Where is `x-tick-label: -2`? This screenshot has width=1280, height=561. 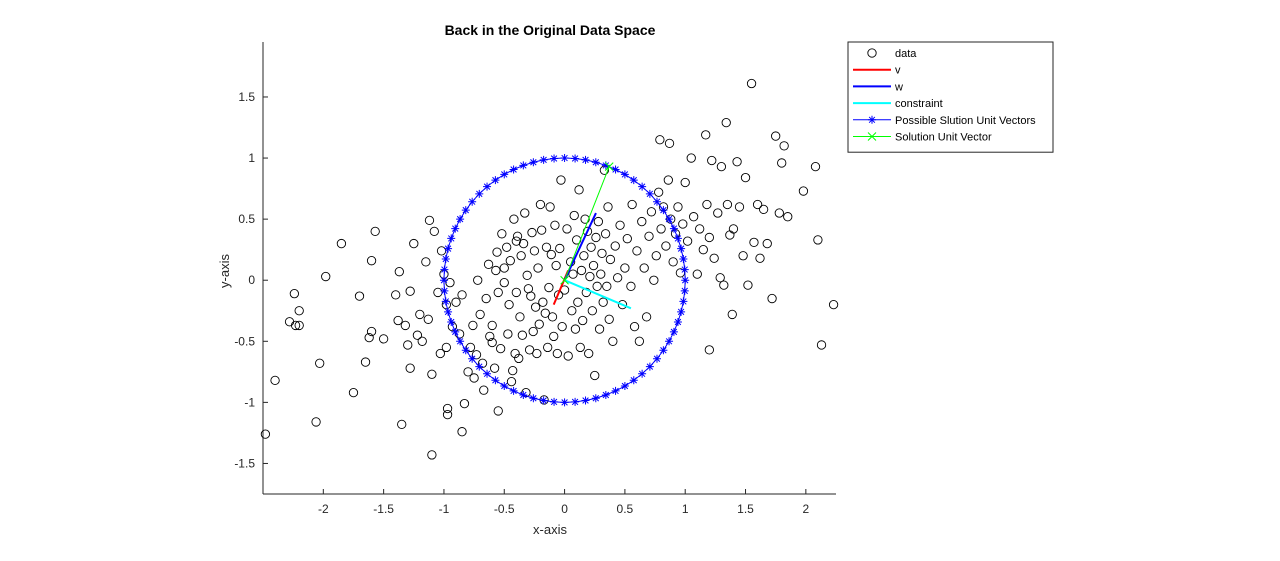
x-tick-label: -2 is located at coordinates (323, 509).